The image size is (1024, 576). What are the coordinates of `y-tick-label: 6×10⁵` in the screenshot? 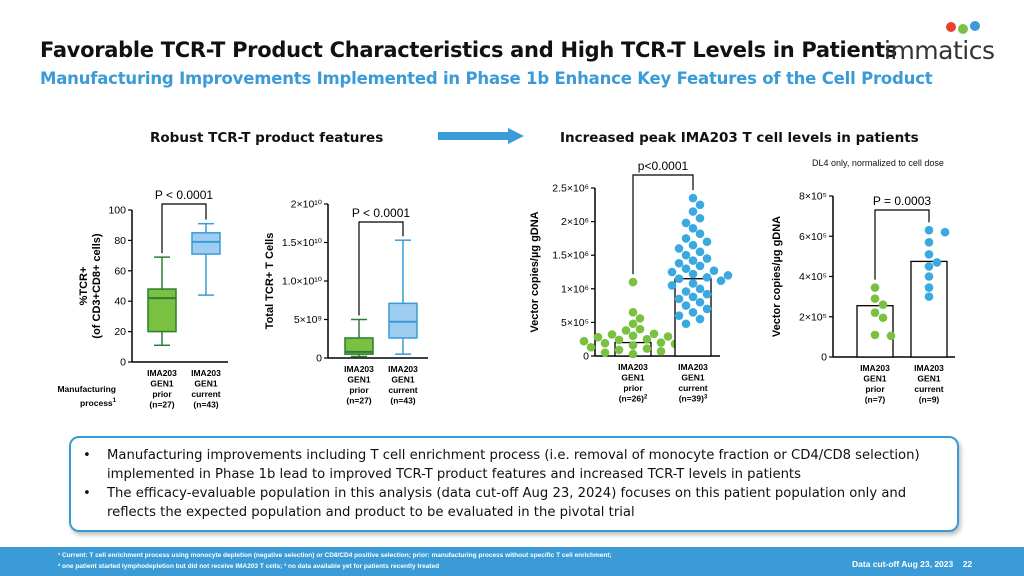 It's located at (813, 237).